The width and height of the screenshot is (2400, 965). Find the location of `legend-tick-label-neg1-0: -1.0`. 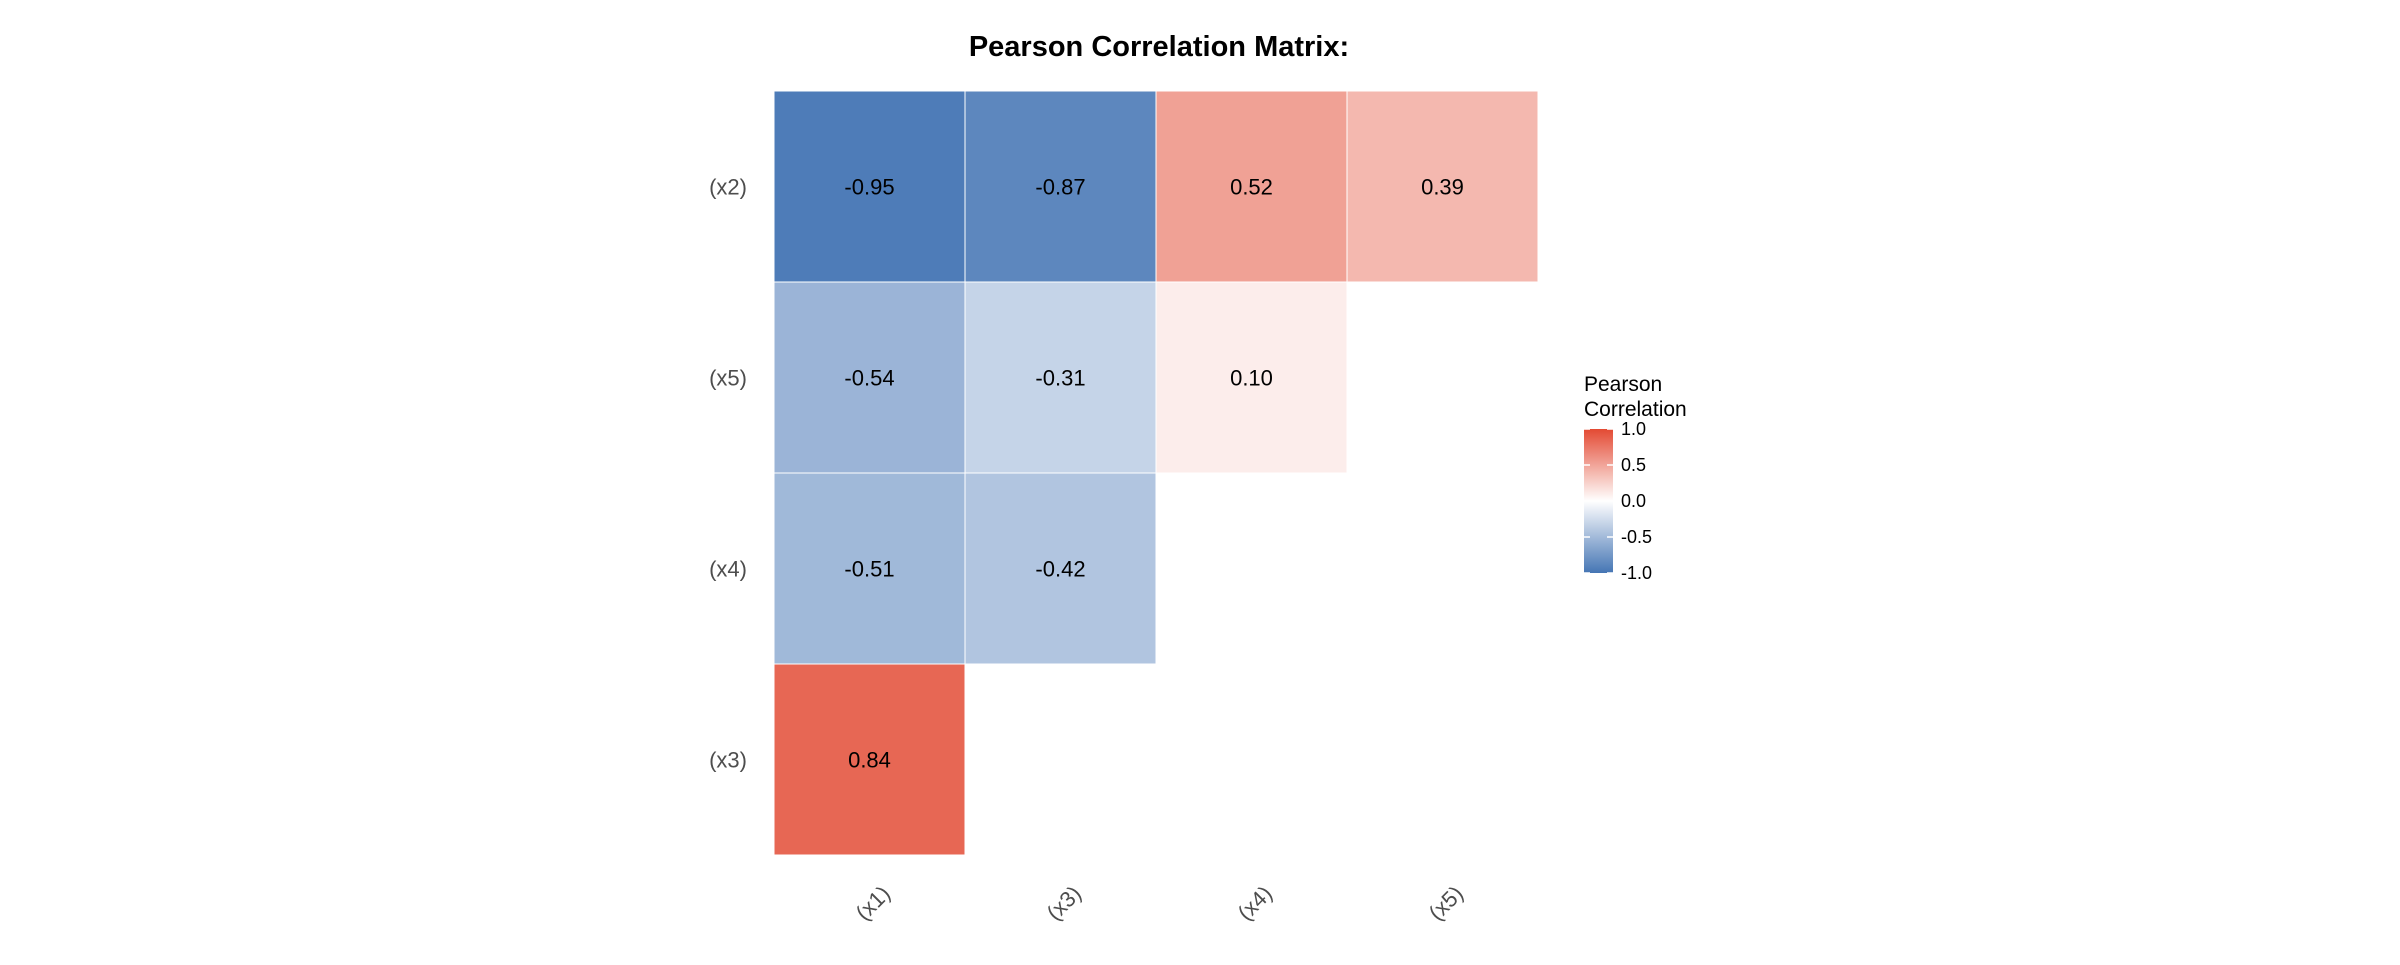

legend-tick-label-neg1-0: -1.0 is located at coordinates (1636, 573).